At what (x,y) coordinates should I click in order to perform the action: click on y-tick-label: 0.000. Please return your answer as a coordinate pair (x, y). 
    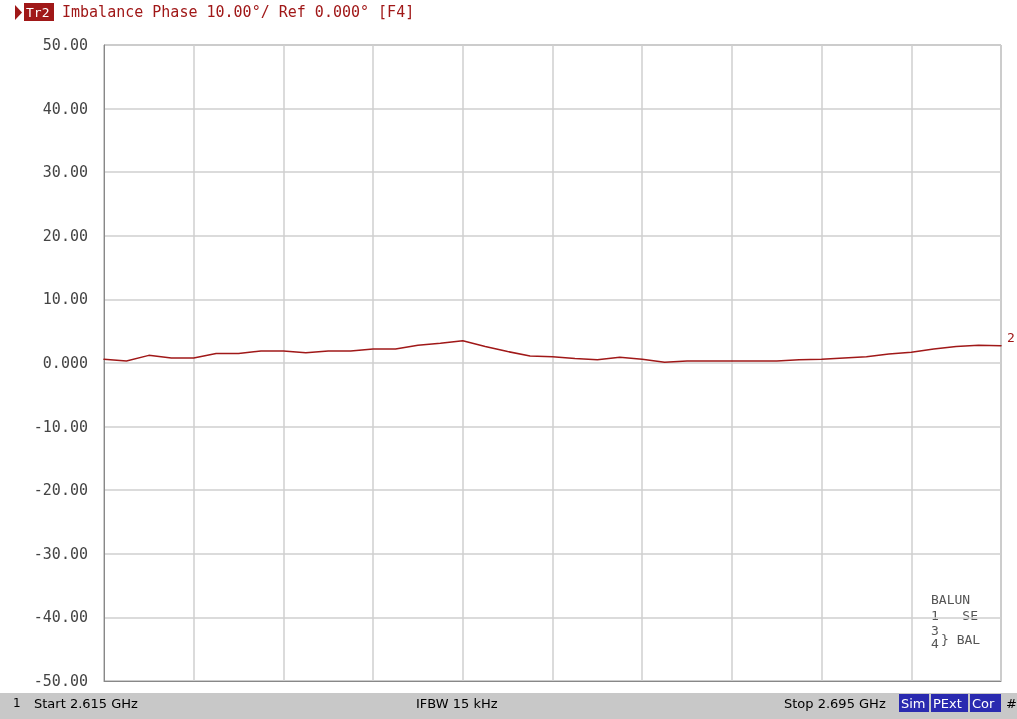
    Looking at the image, I should click on (65, 363).